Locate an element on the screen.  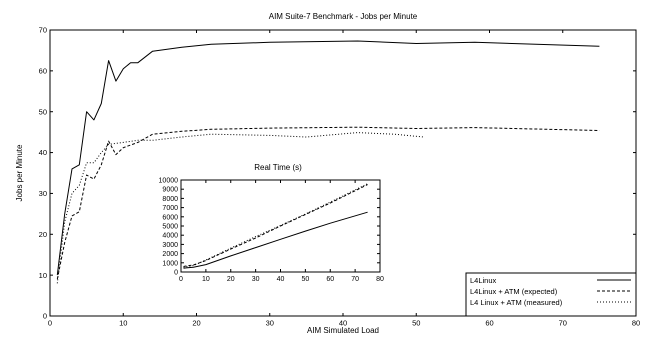
main-y-tick-label: 70 is located at coordinates (43, 30).